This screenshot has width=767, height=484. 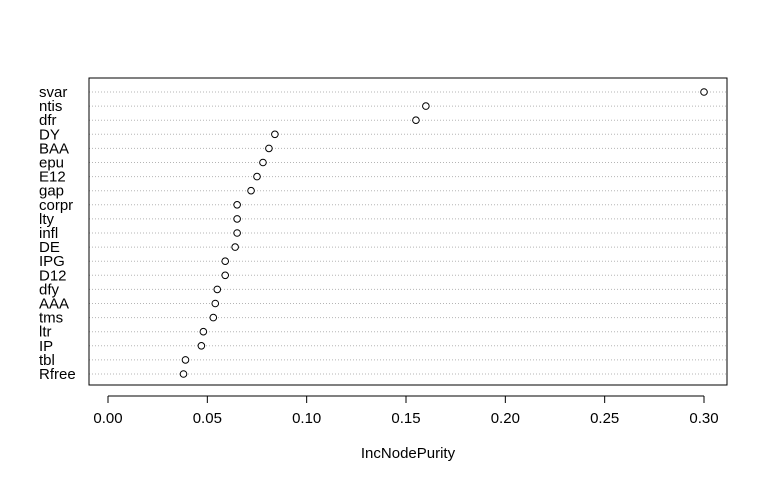 What do you see at coordinates (405, 418) in the screenshot?
I see `x-tick-label: 0.15` at bounding box center [405, 418].